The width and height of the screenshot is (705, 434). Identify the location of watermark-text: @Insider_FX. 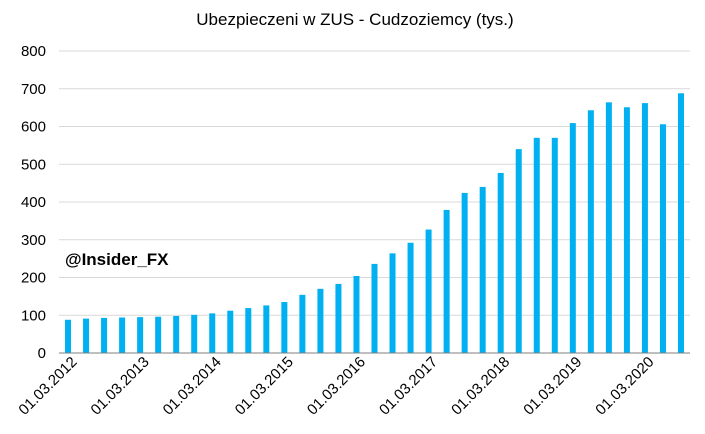
(117, 259).